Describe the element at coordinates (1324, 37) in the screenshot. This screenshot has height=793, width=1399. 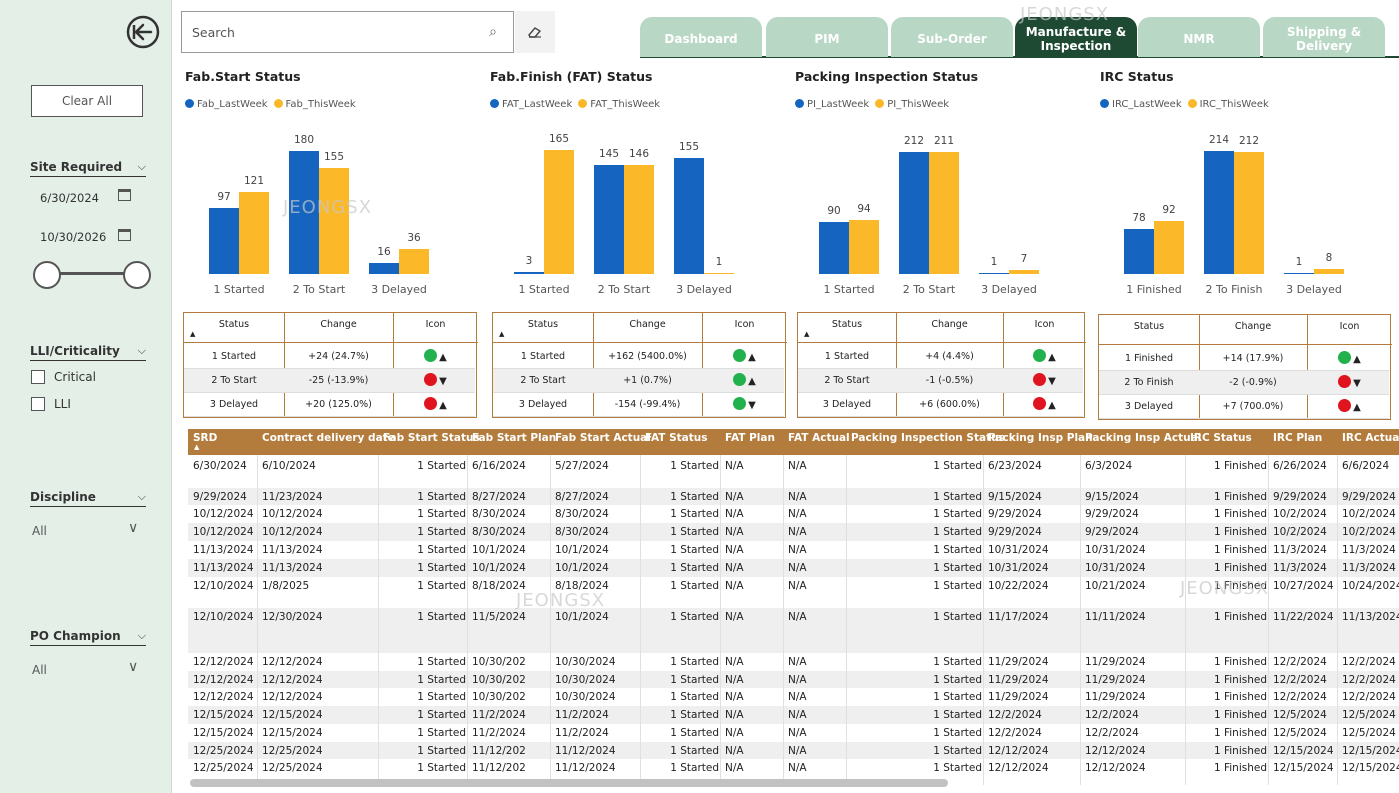
I see `tab-shipping-delivery: Shipping & Delivery` at that location.